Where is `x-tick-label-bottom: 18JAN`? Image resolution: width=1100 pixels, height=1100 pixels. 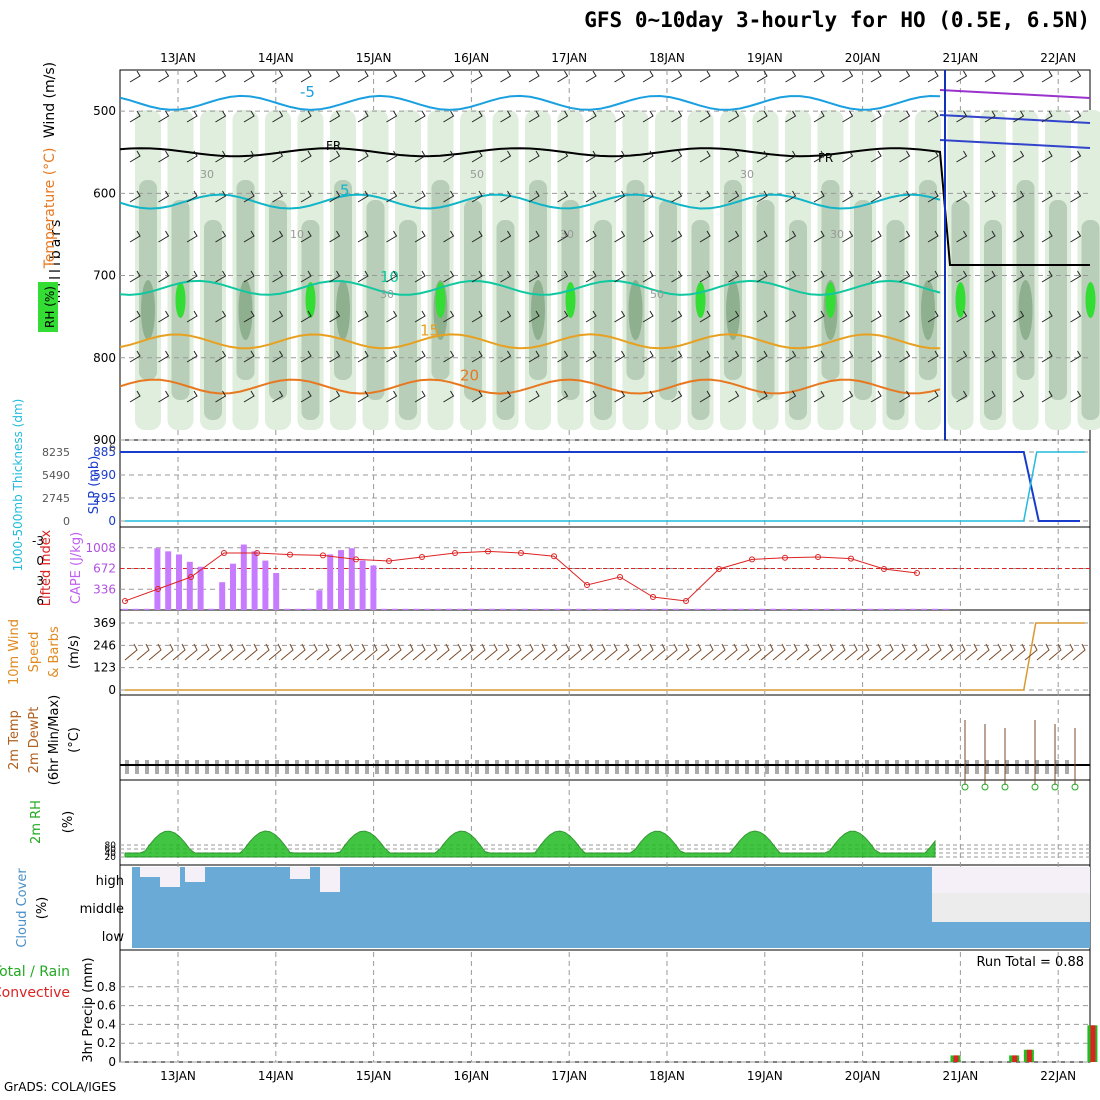 x-tick-label-bottom: 18JAN is located at coordinates (667, 1076).